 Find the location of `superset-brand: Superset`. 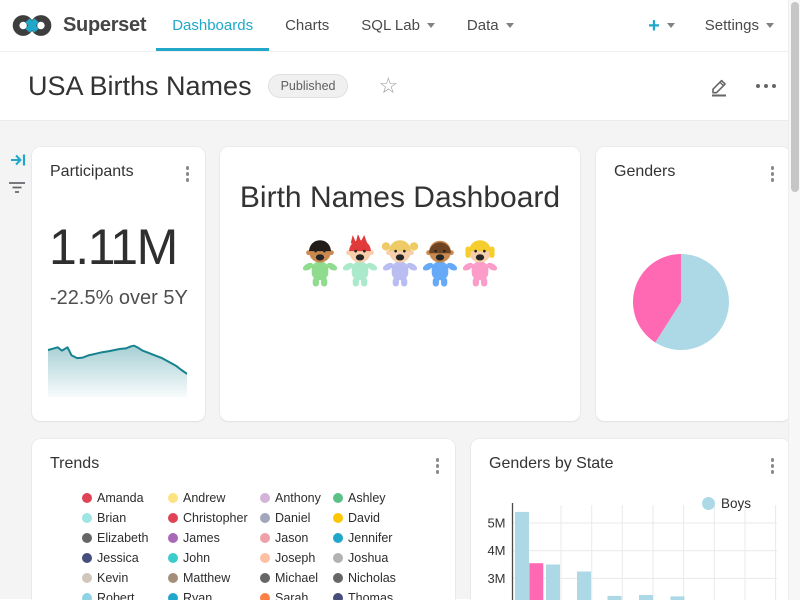

superset-brand: Superset is located at coordinates (79, 25).